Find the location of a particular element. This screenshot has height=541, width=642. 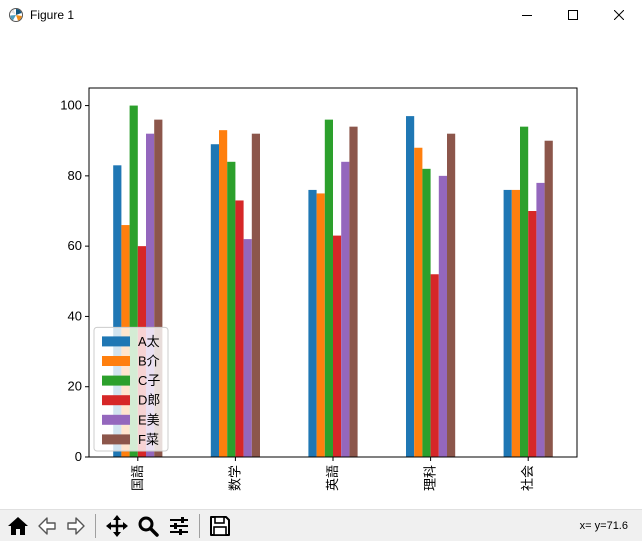

legend-label: B介 is located at coordinates (149, 361).